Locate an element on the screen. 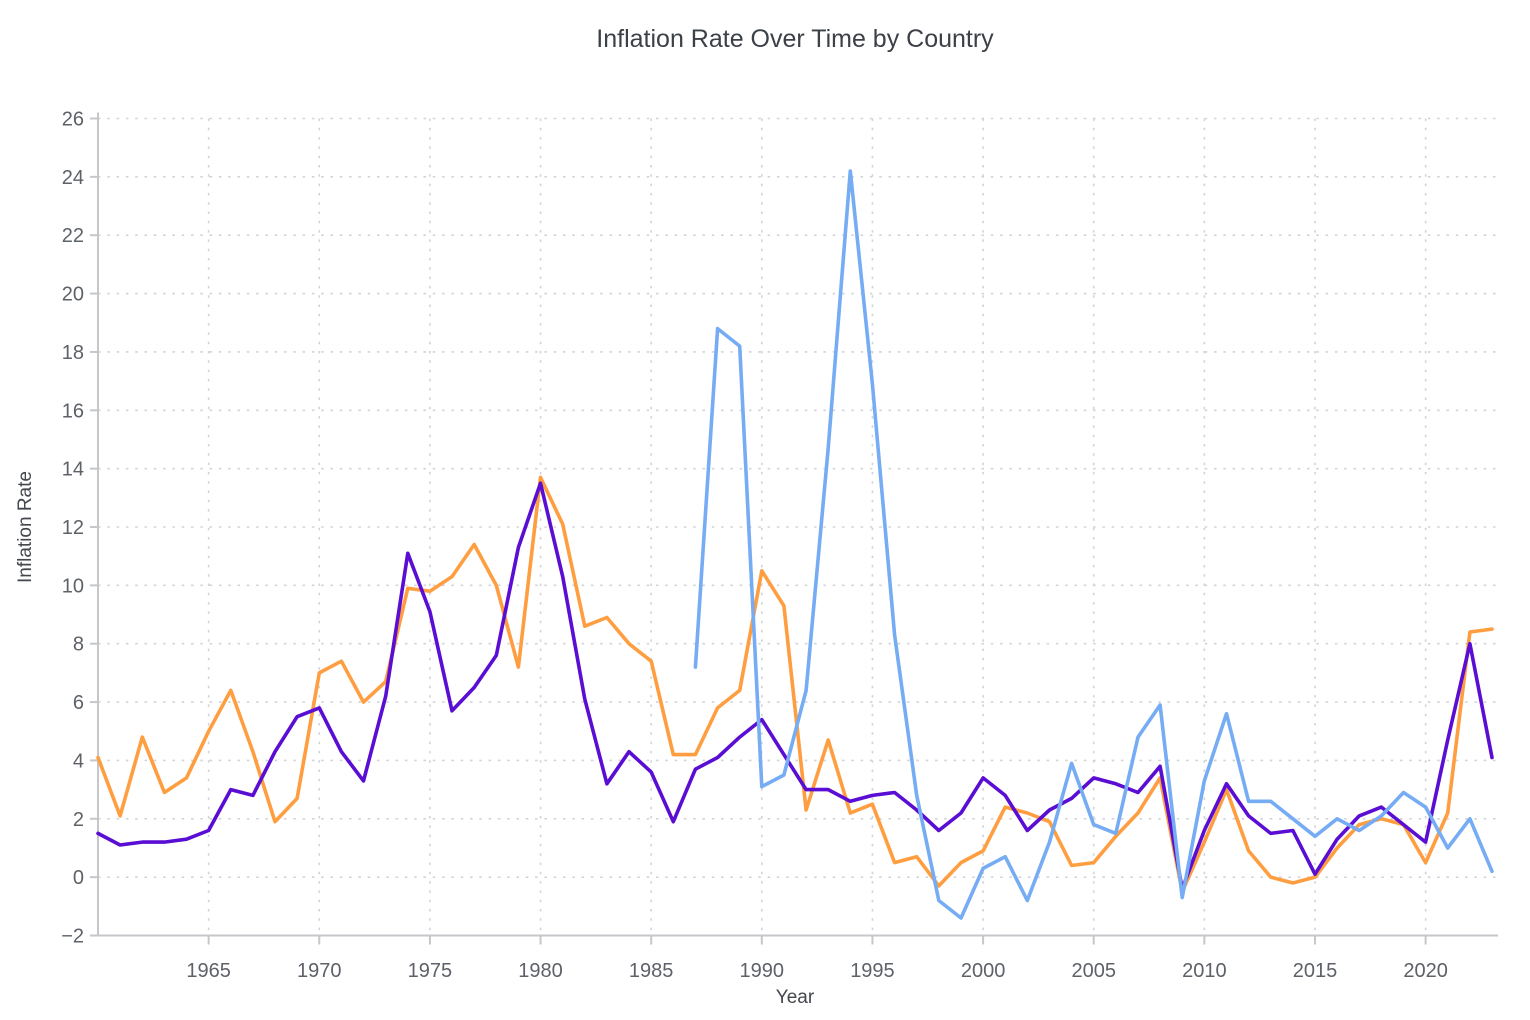  x-tick-label: 2005 is located at coordinates (1093, 971).